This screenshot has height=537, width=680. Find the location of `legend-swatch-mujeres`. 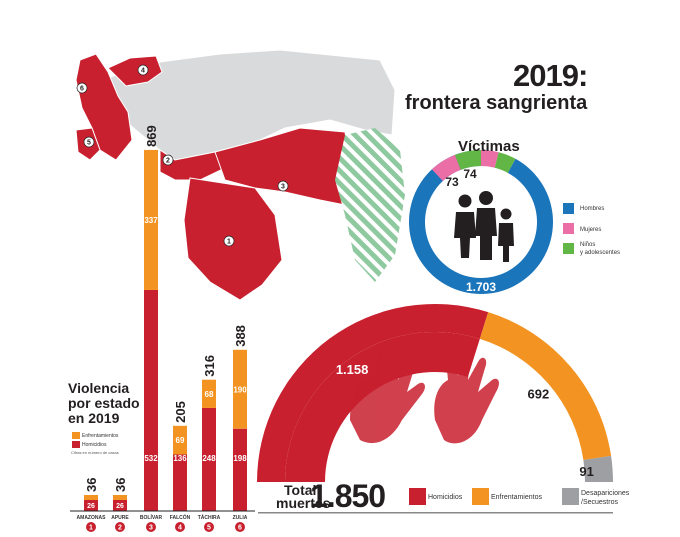

legend-swatch-mujeres is located at coordinates (568, 228).